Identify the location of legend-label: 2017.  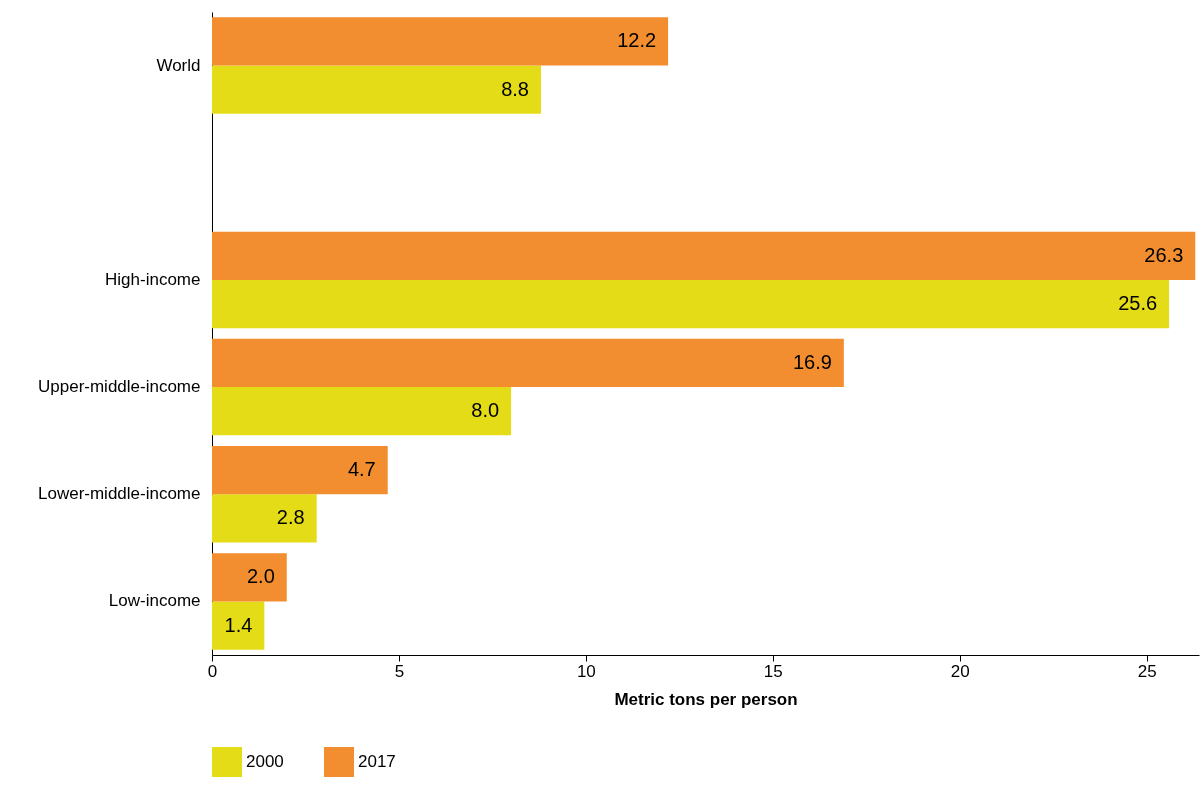
(377, 761).